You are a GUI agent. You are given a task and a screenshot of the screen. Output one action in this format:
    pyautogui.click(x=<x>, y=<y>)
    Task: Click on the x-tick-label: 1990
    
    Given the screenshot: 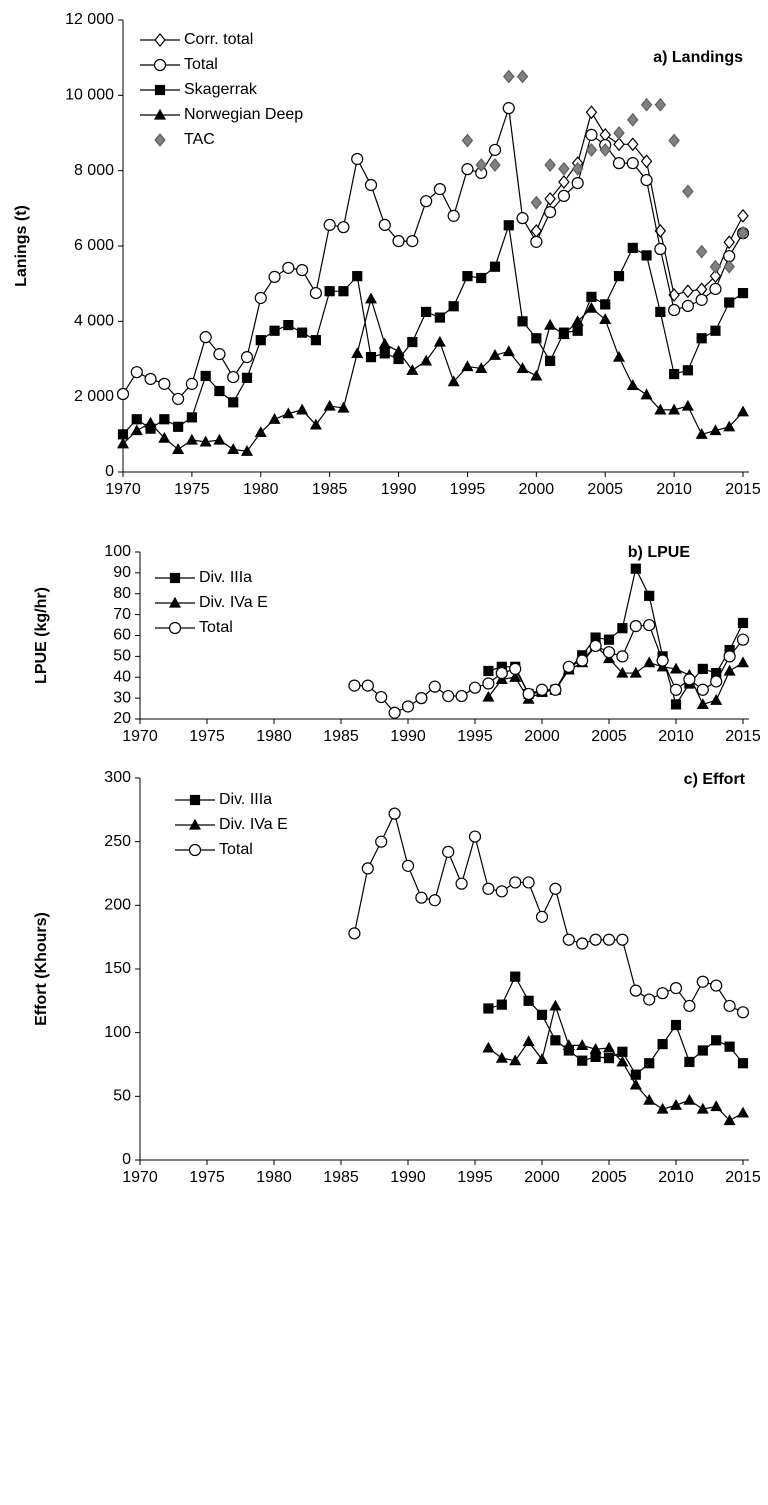 What is the action you would take?
    pyautogui.click(x=399, y=489)
    